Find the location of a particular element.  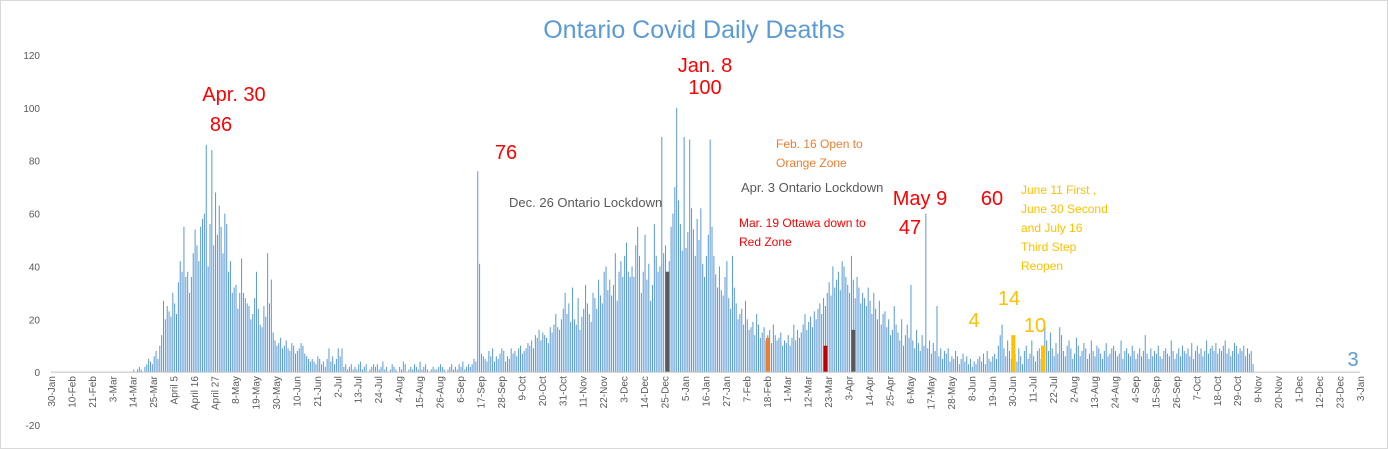

y-tick-label: -20 is located at coordinates (33, 426).